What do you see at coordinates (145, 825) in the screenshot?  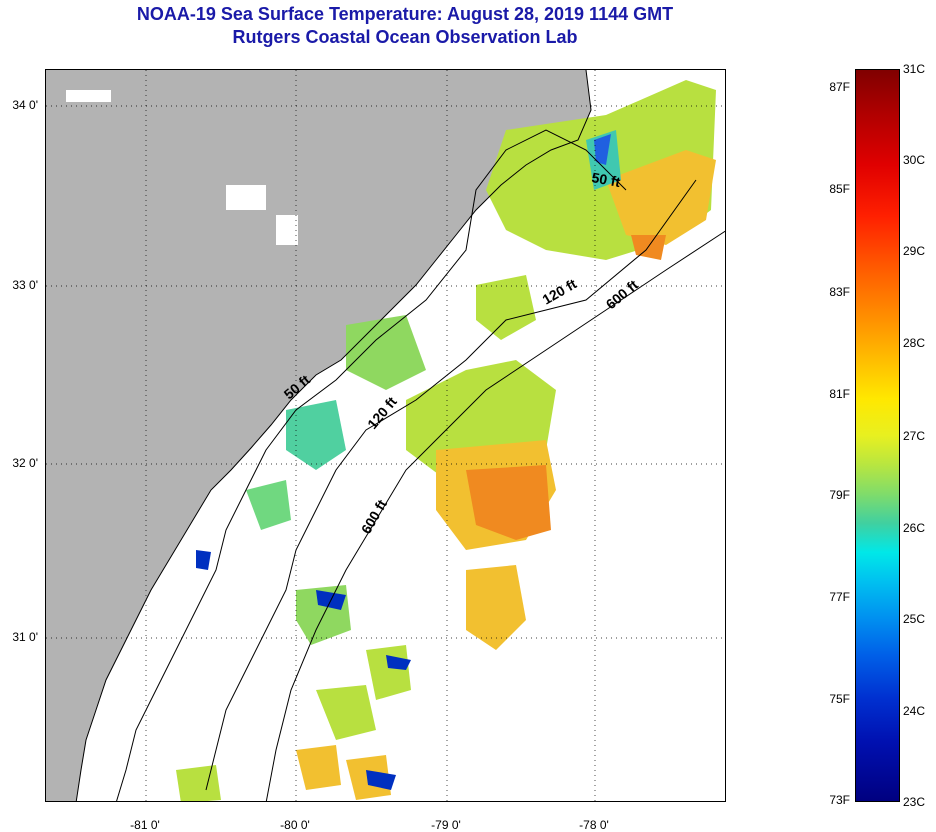 I see `lon-tick-label: -81 0'` at bounding box center [145, 825].